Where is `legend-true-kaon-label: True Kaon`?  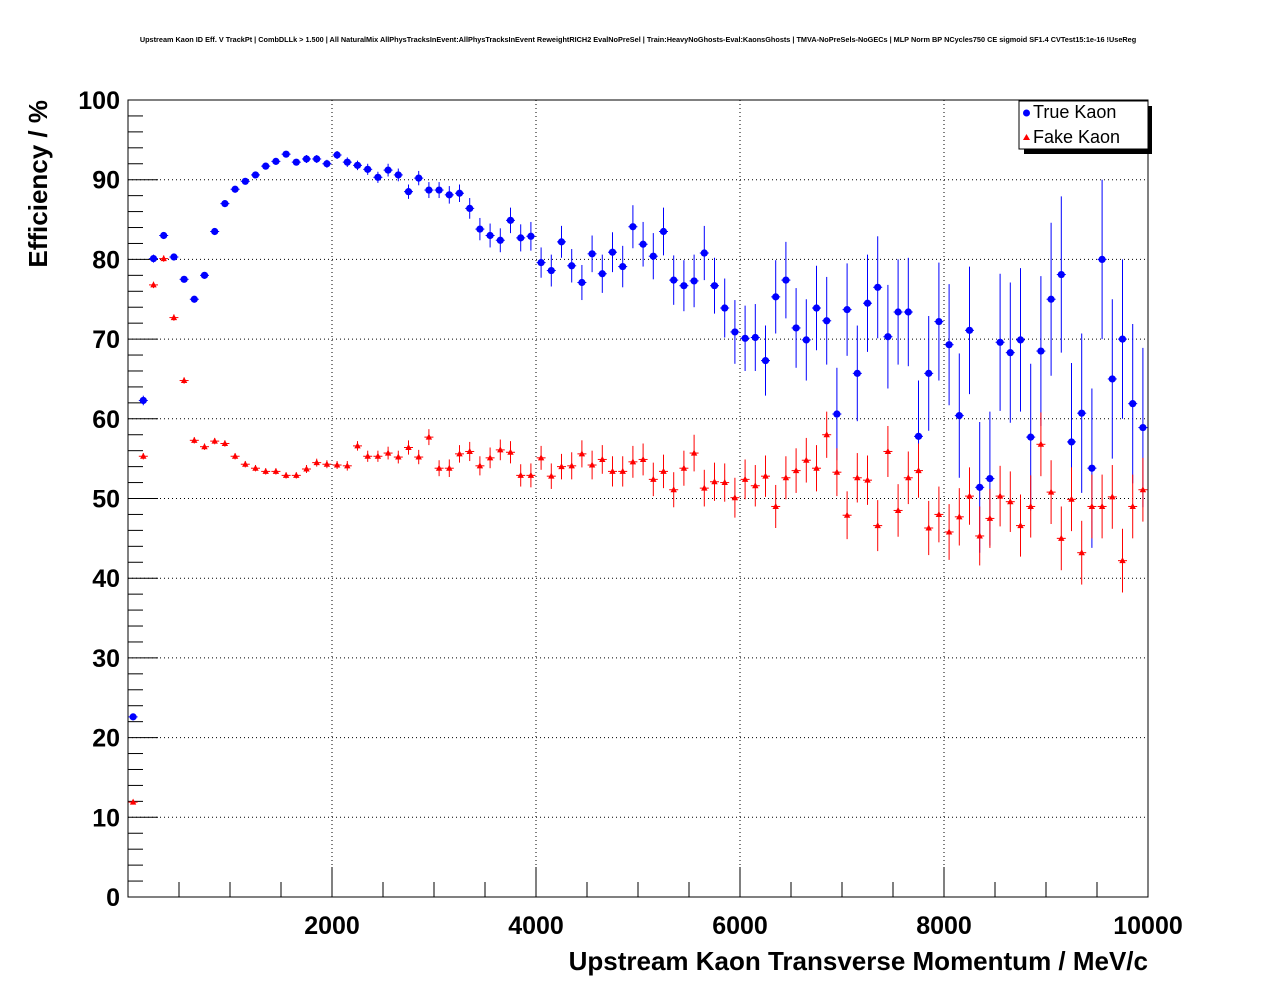 legend-true-kaon-label: True Kaon is located at coordinates (1074, 112).